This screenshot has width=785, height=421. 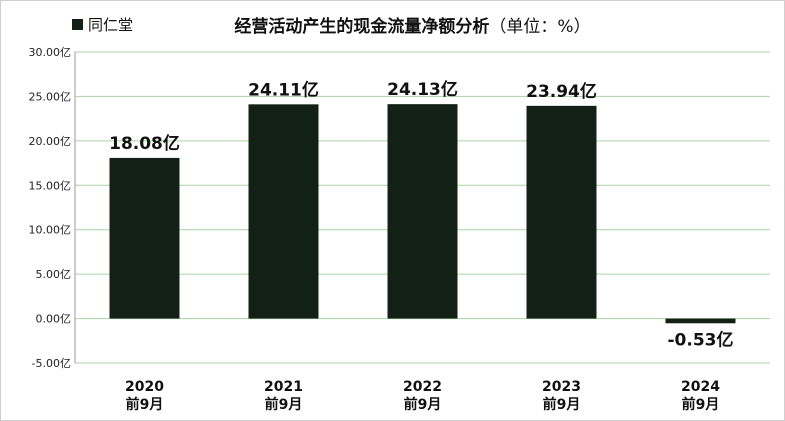 What do you see at coordinates (422, 387) in the screenshot?
I see `x-tick-label: 2022` at bounding box center [422, 387].